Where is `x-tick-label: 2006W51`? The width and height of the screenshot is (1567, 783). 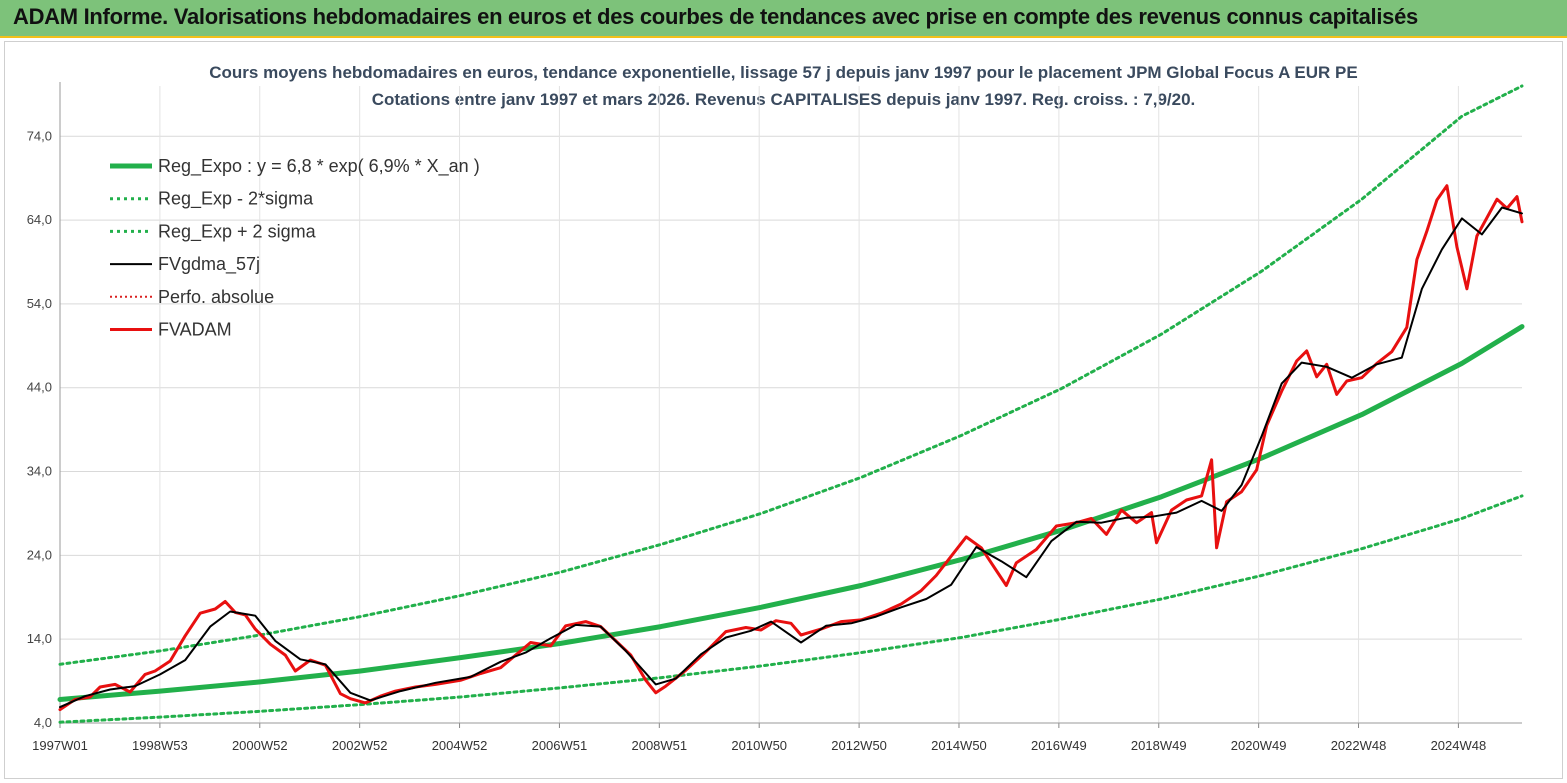
x-tick-label: 2006W51 is located at coordinates (560, 745).